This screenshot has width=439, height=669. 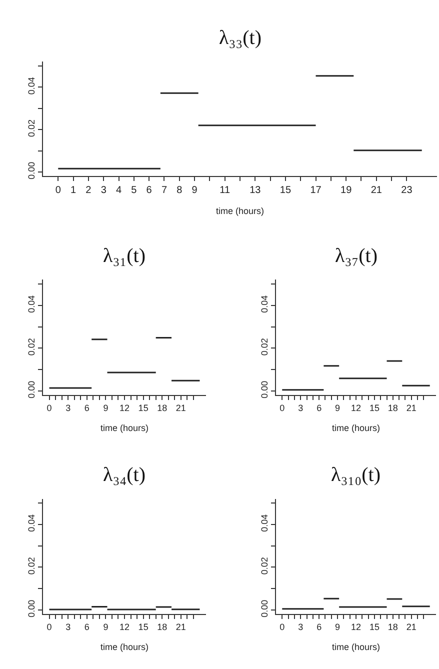 What do you see at coordinates (73, 190) in the screenshot?
I see `x-tick-label: 1` at bounding box center [73, 190].